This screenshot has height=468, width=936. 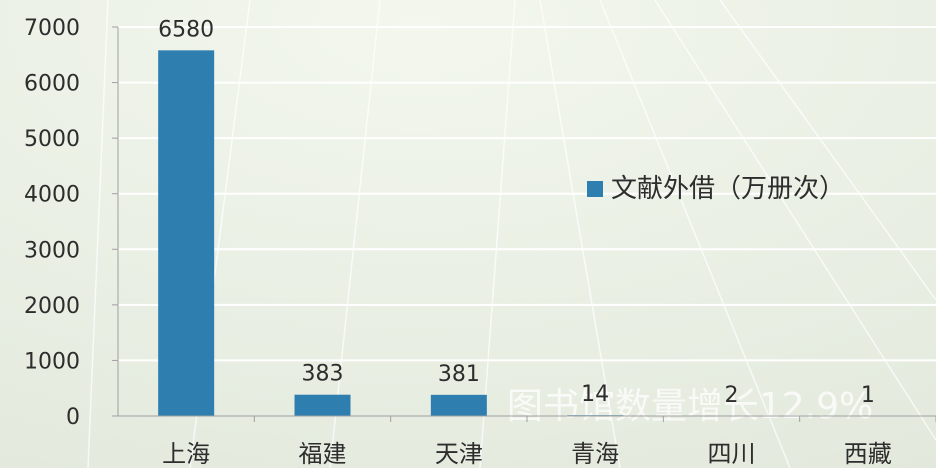 I want to click on data-label: 383, so click(x=323, y=374).